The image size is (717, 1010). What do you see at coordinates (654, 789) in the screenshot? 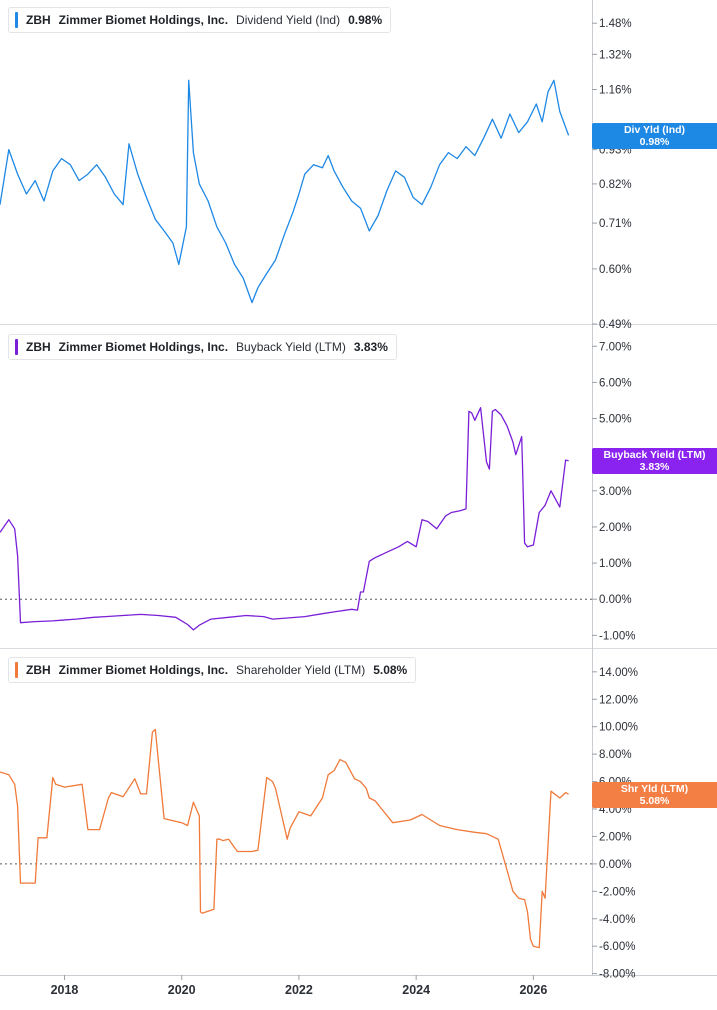
I see `flag-label: Shr Yld (LTM)` at bounding box center [654, 789].